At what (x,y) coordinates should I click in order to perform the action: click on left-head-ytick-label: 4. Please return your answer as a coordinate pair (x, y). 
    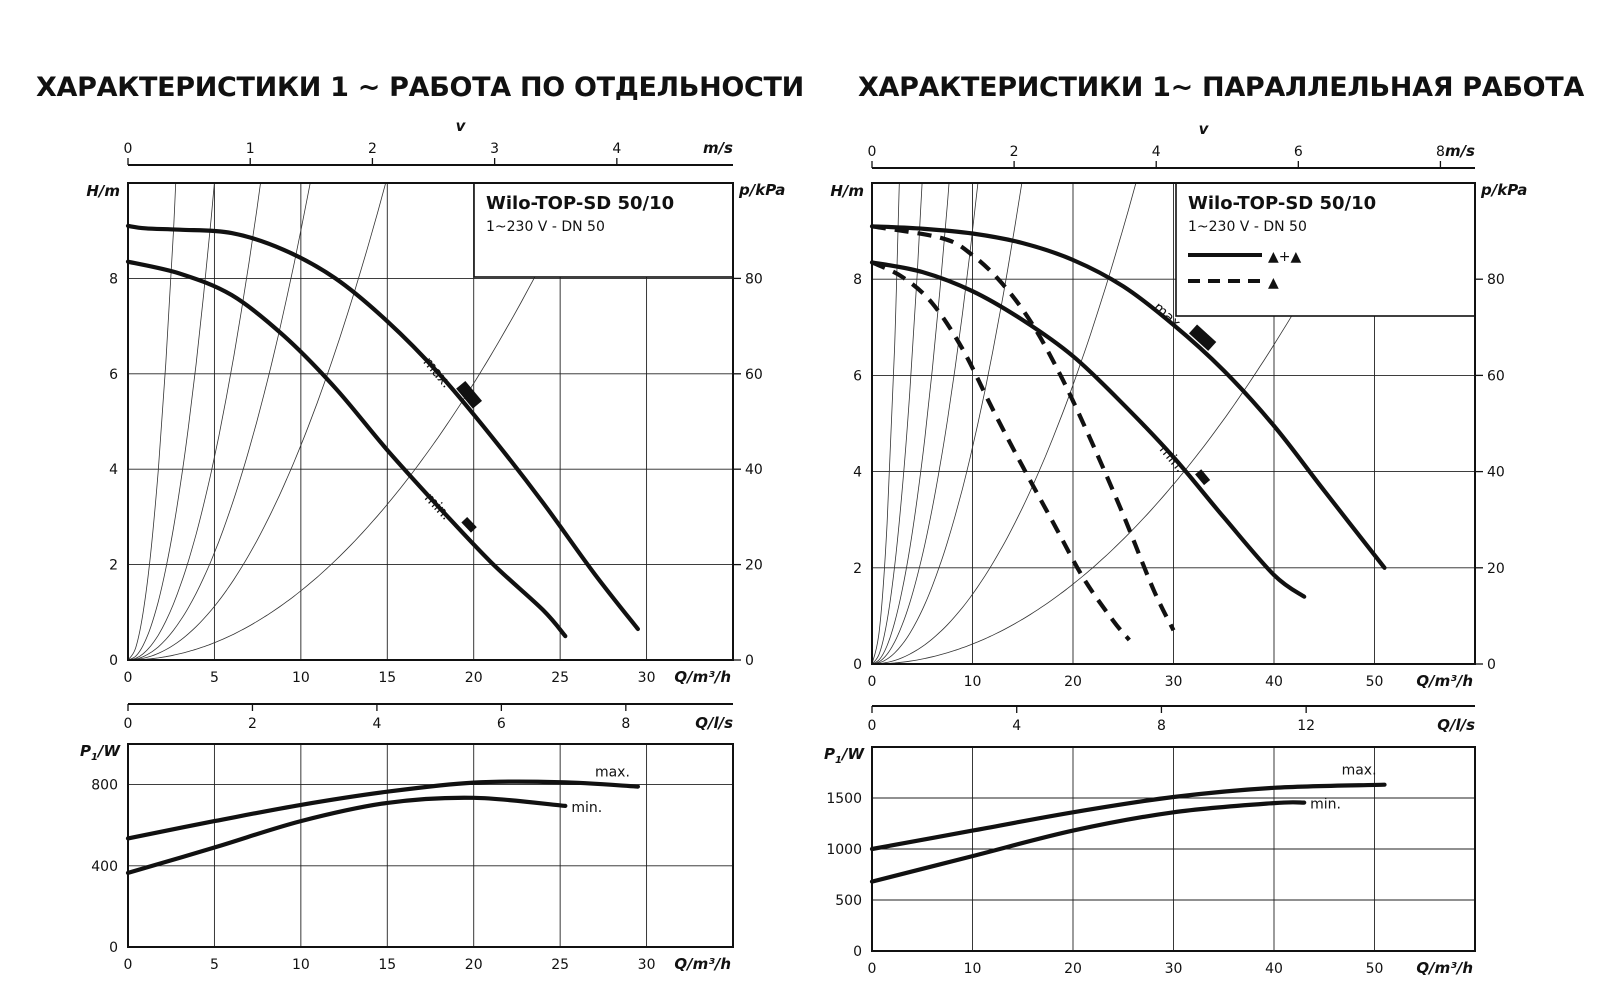
    Looking at the image, I should click on (113, 470).